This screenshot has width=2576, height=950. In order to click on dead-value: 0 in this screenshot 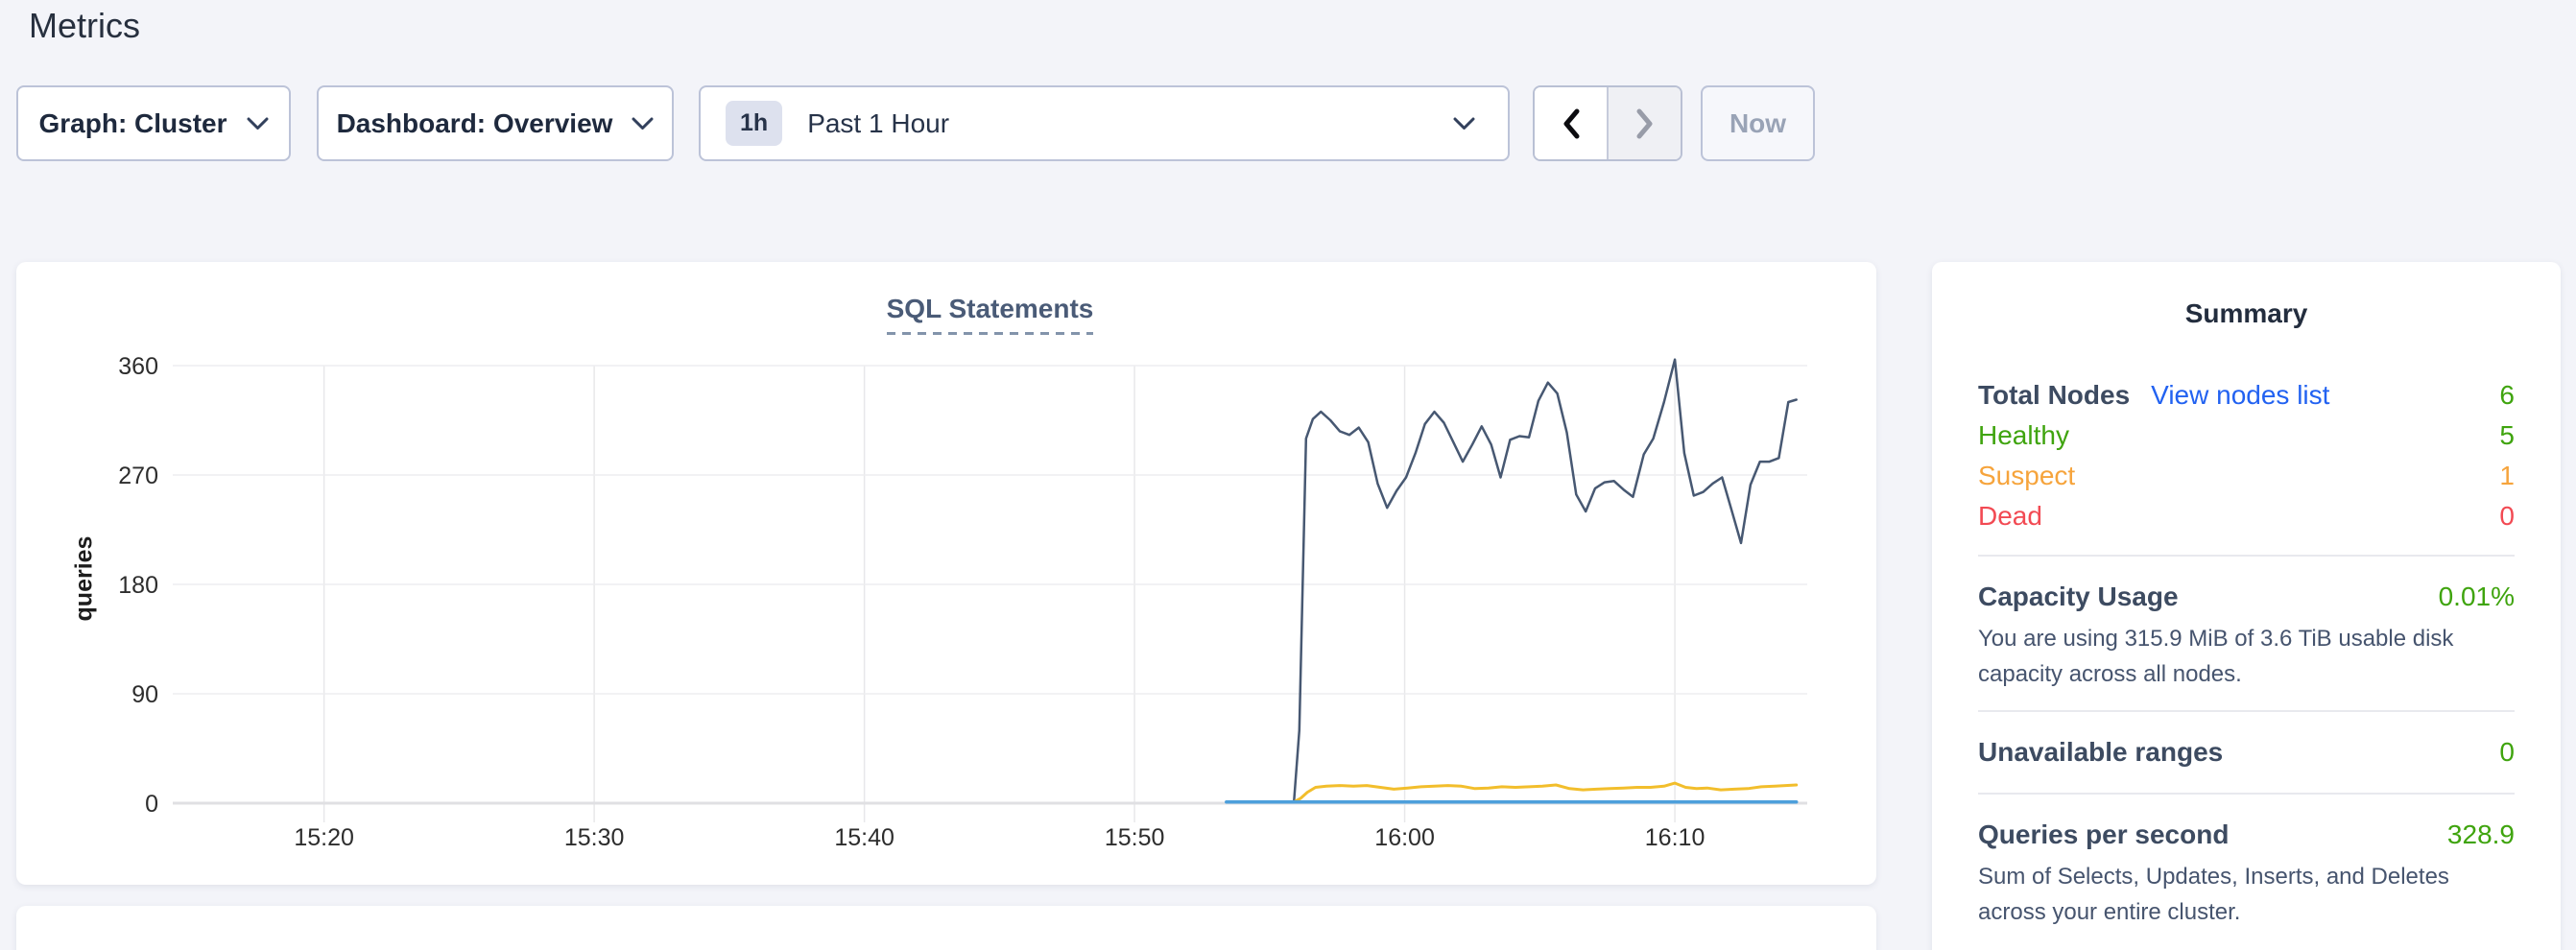, I will do `click(2507, 516)`.